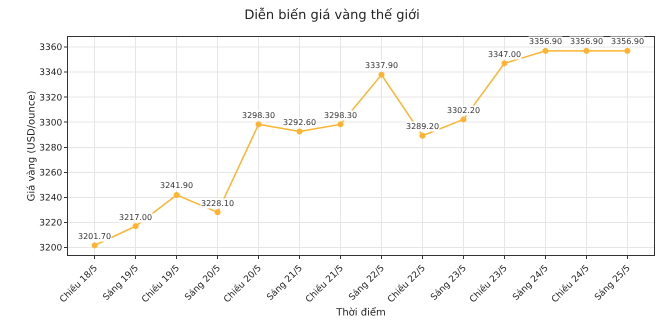 The image size is (664, 325). What do you see at coordinates (32, 146) in the screenshot?
I see `y-axis-title: Giá vàng (USD/ounce)` at bounding box center [32, 146].